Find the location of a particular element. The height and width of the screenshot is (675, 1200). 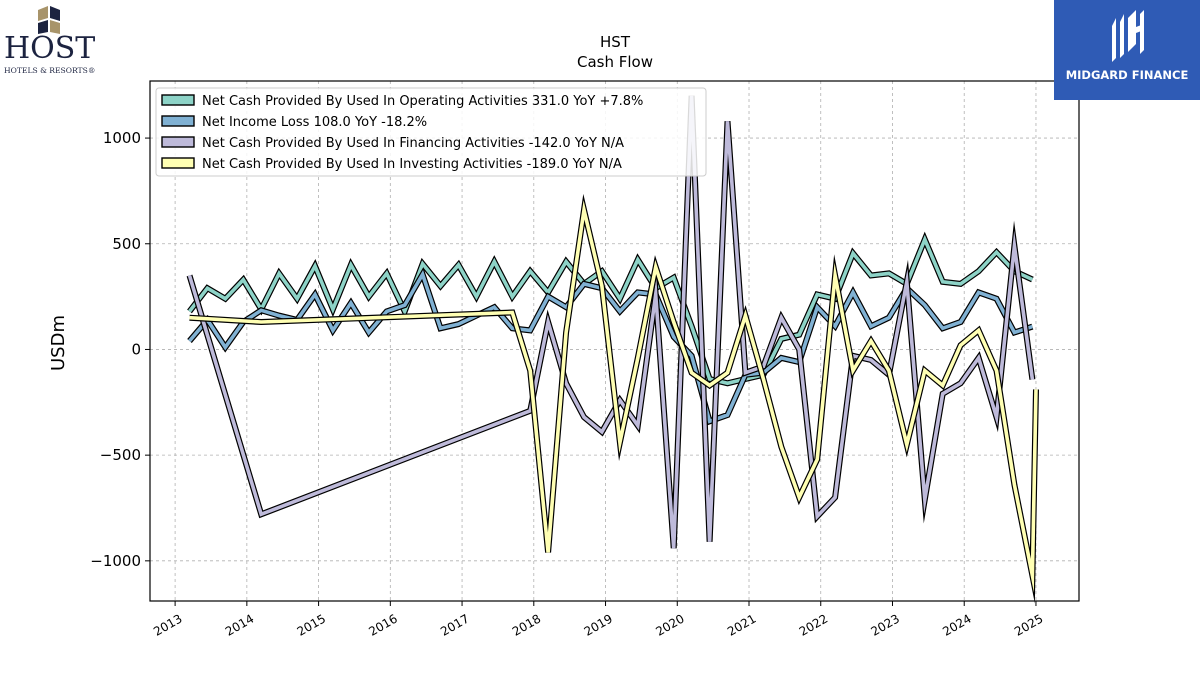

host-hotels-logo: HOST HOTELS & RESORTS® is located at coordinates (54, 39).